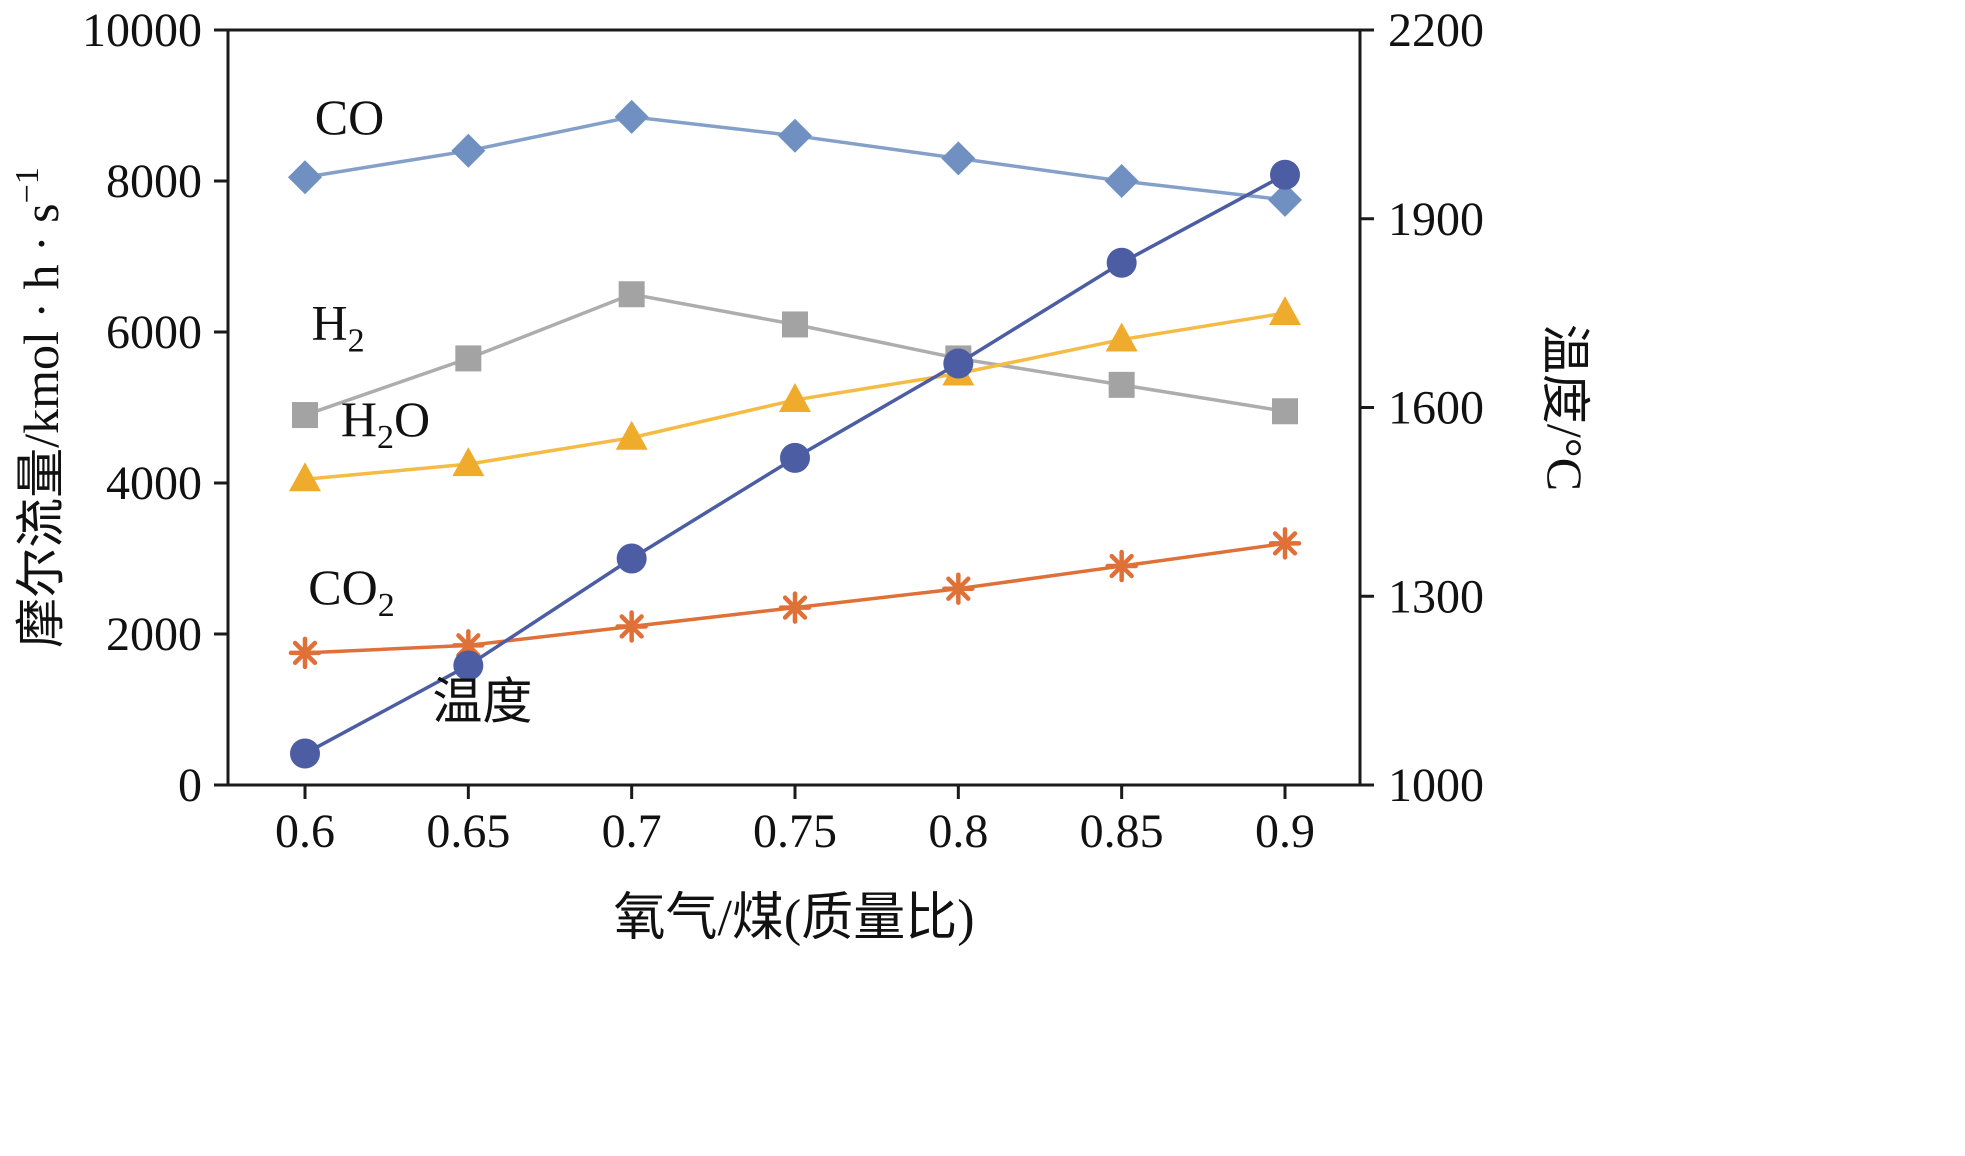 The image size is (1965, 1156). Describe the element at coordinates (795, 866) in the screenshot. I see `x-axis: 0.6 0.65 0.7 0.75 0.8 0.85 0.9 氧气/煤(质量比)` at that location.